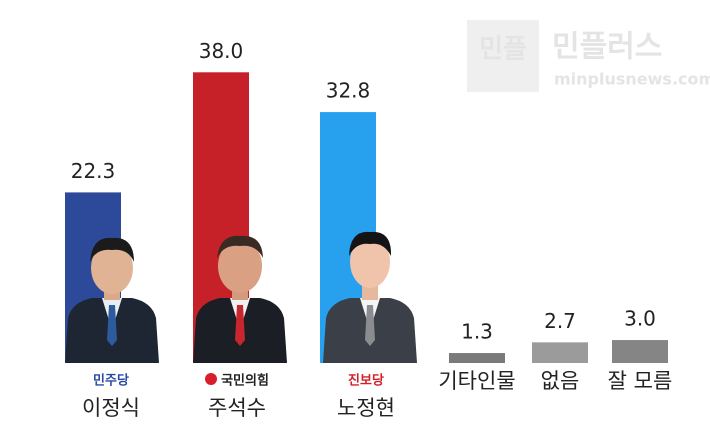 The image size is (710, 437). Describe the element at coordinates (503, 50) in the screenshot. I see `watermark-logo: 민플` at that location.